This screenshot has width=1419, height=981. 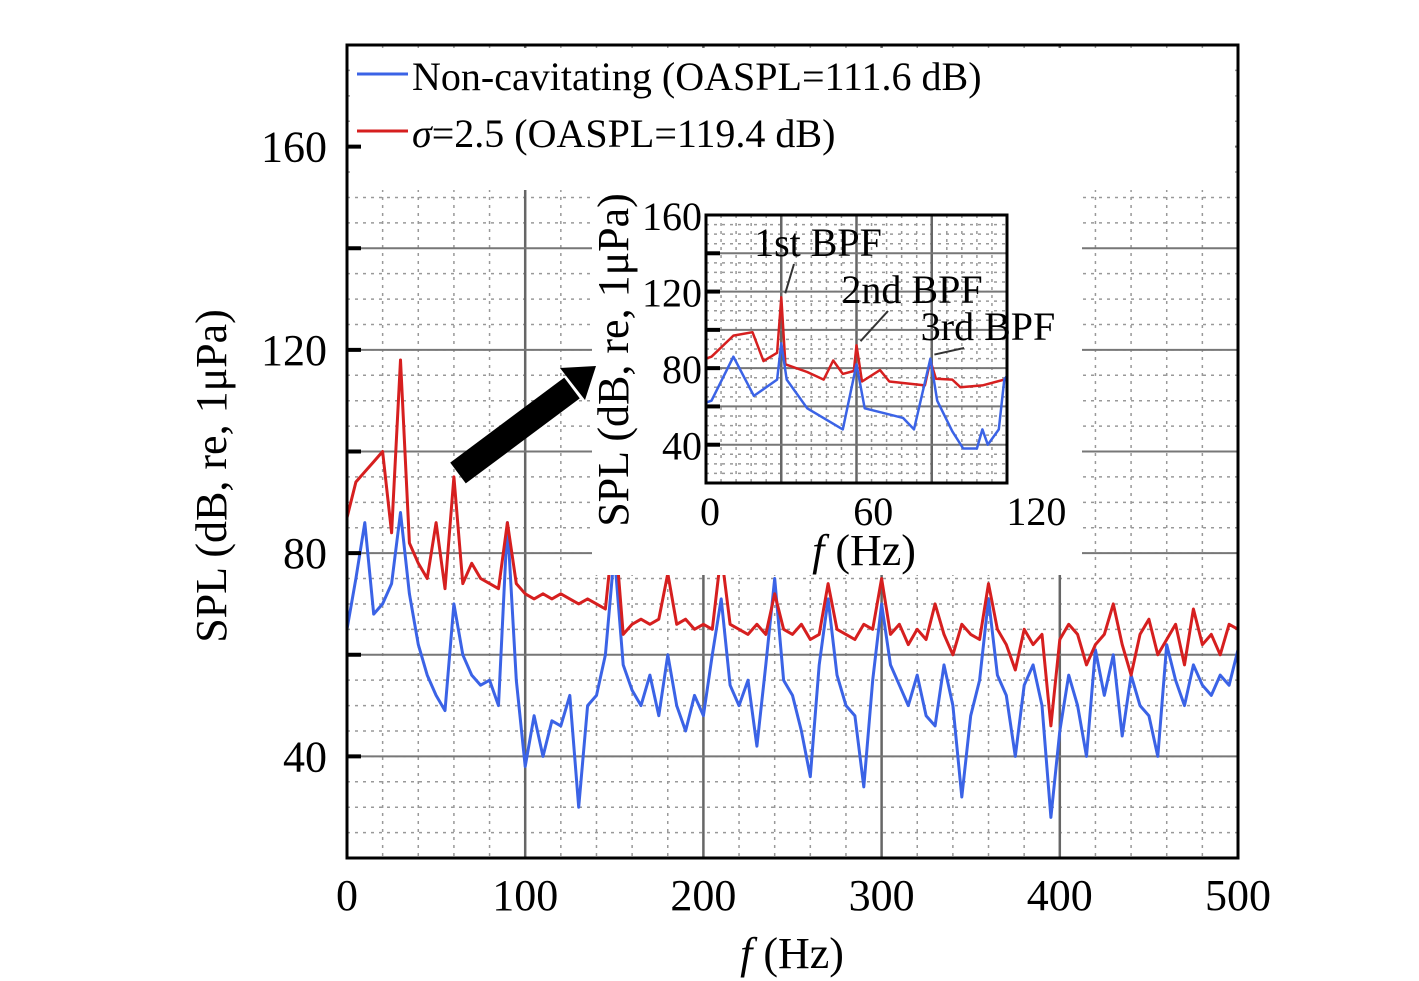 What do you see at coordinates (613, 360) in the screenshot?
I see `inset-y-axis-label: SPL (dB, re, 1μPa)` at bounding box center [613, 360].